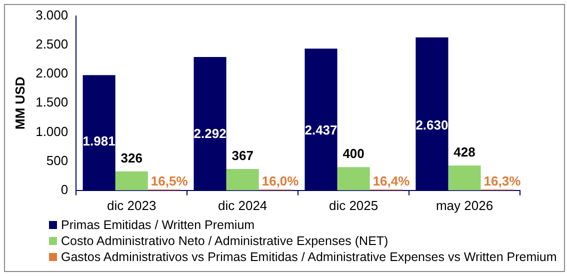 The image size is (567, 276). I want to click on data-label: 326, so click(131, 158).